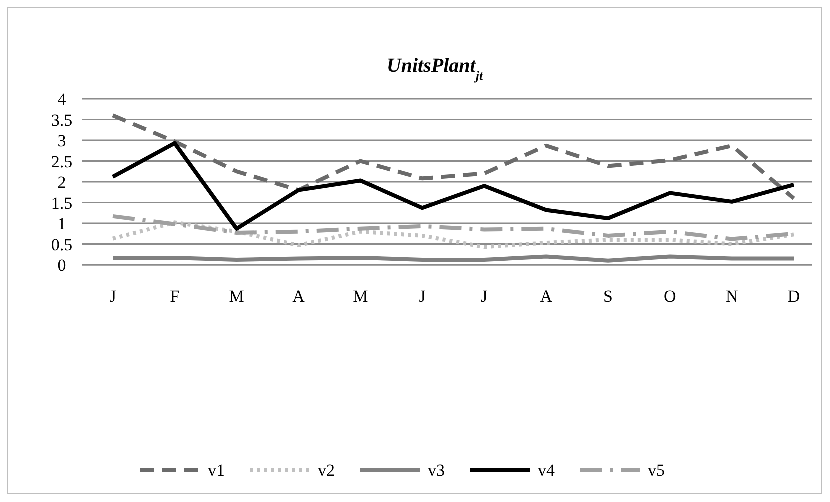 Image resolution: width=830 pixels, height=502 pixels. I want to click on x-tick-label: S, so click(609, 296).